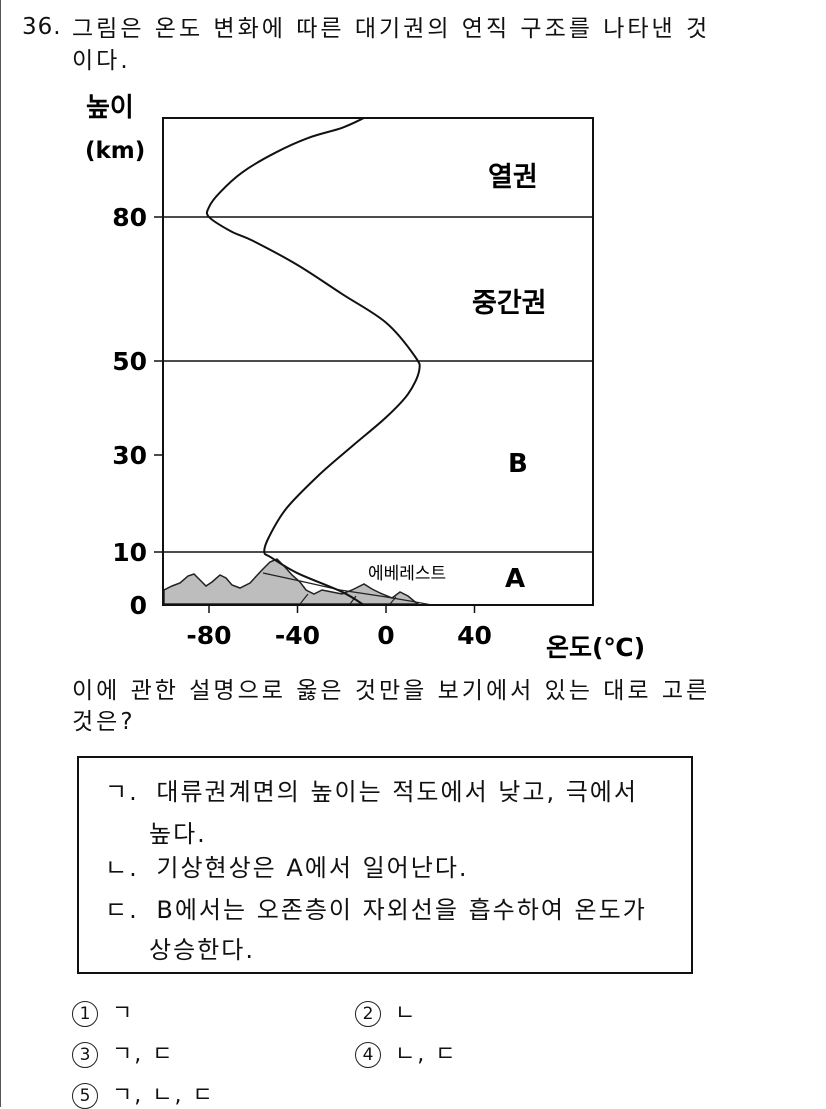 This screenshot has width=826, height=1109. I want to click on y-tick-label: 80, so click(129, 217).